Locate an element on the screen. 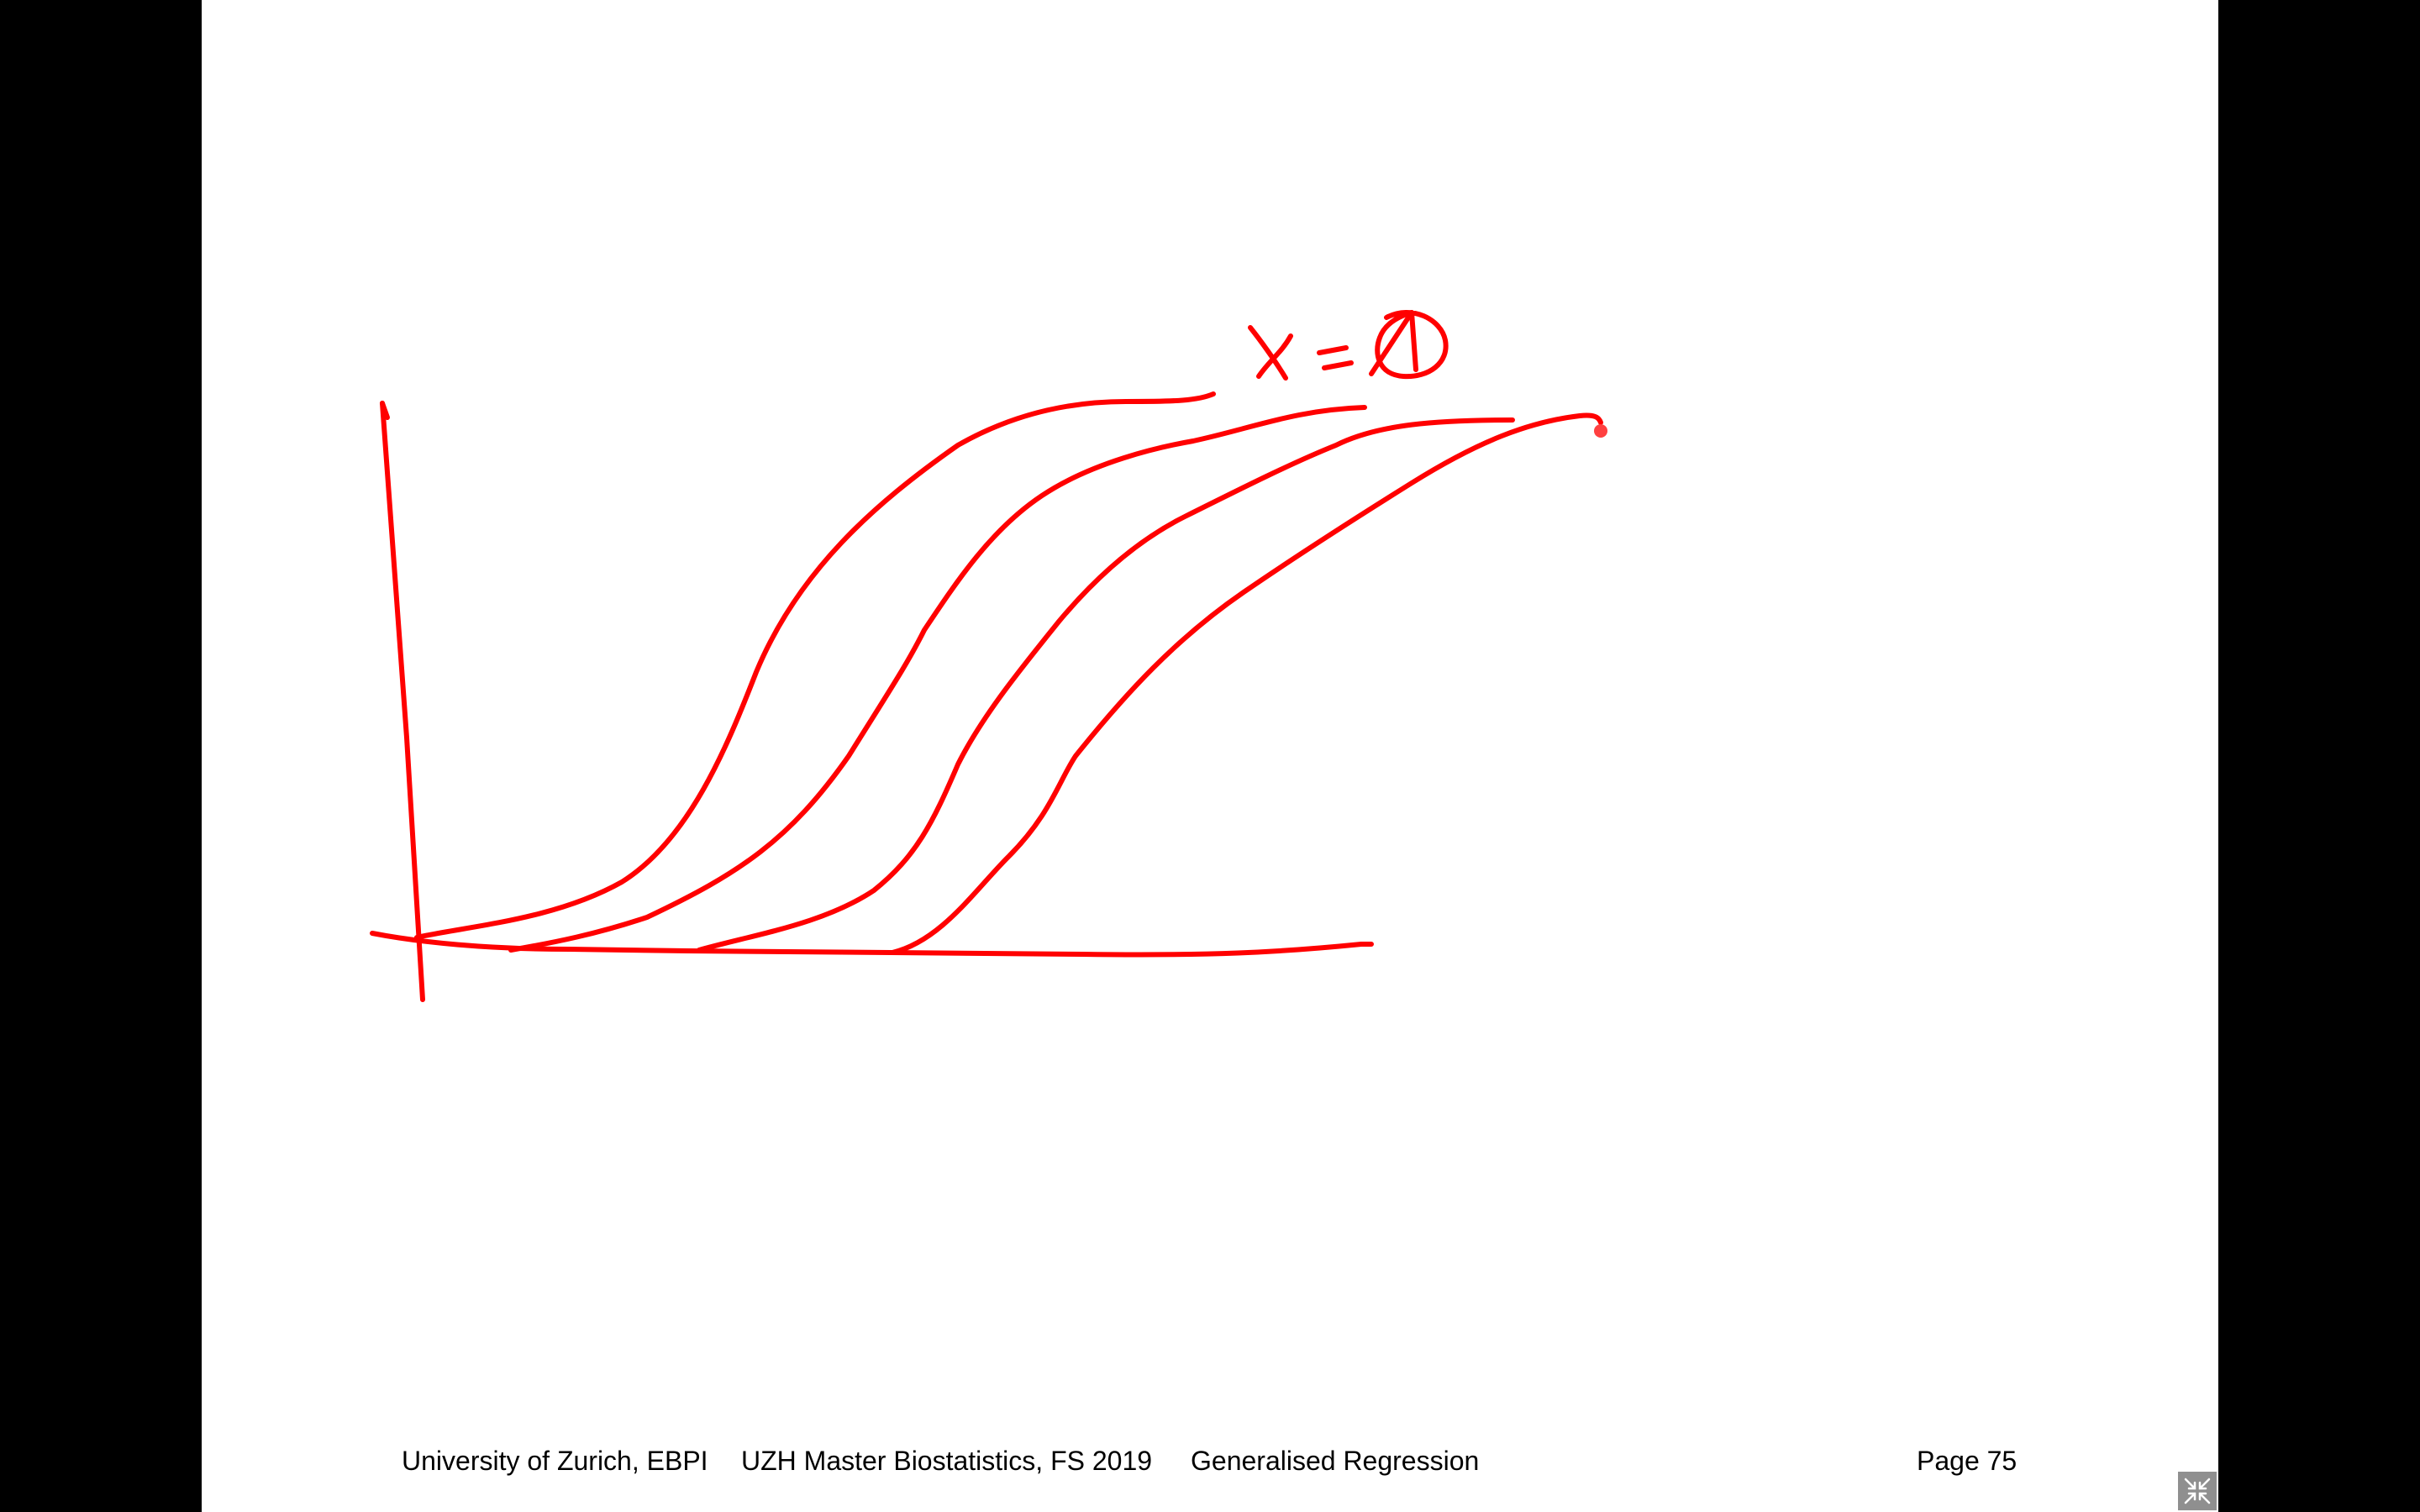 The height and width of the screenshot is (1512, 2420). ink-y-axis is located at coordinates (402, 701).